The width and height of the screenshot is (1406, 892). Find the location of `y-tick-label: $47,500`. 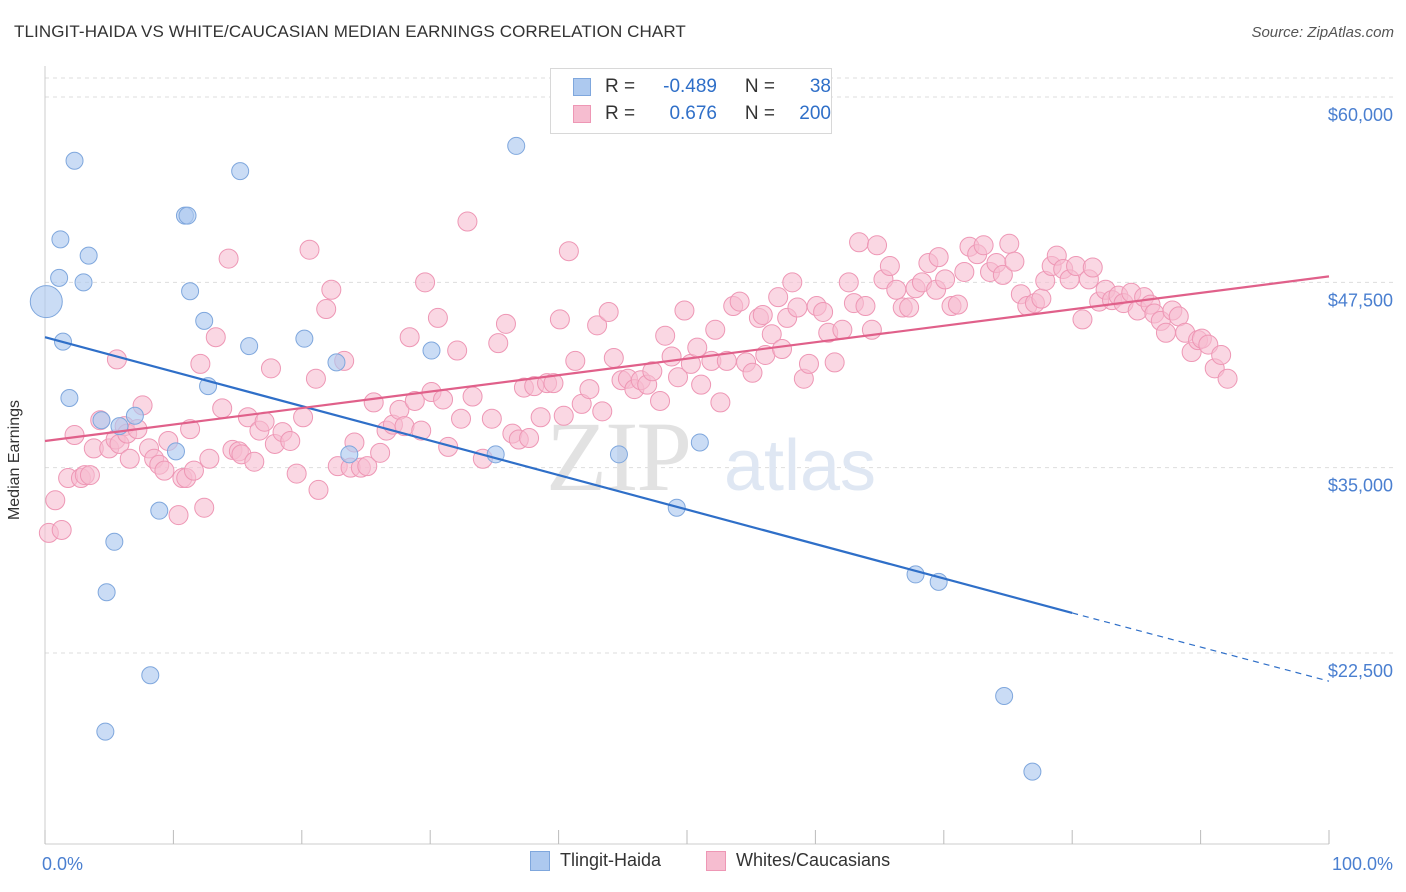

y-tick-label: $47,500 is located at coordinates (1360, 300).